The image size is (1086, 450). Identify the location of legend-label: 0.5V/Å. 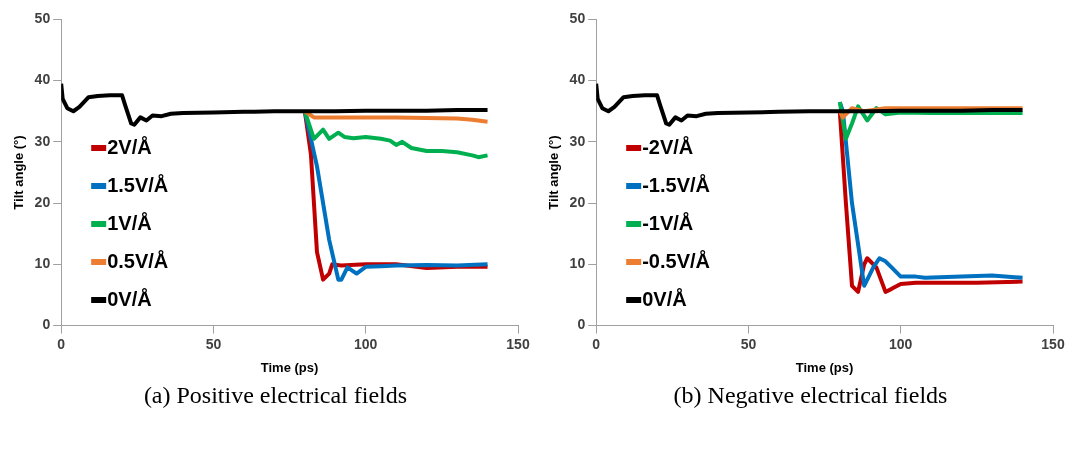
(138, 260).